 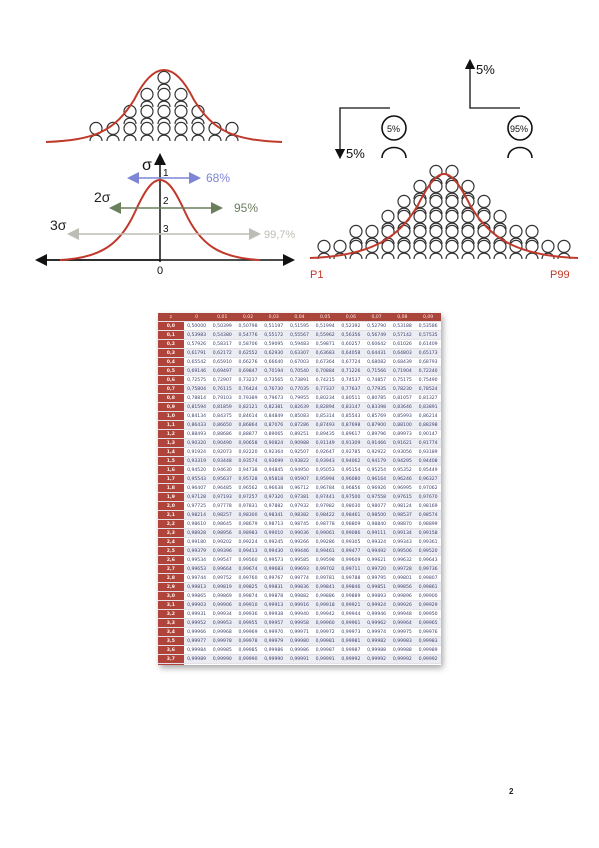 I want to click on probability-cell: 0,98778, so click(x=325, y=524).